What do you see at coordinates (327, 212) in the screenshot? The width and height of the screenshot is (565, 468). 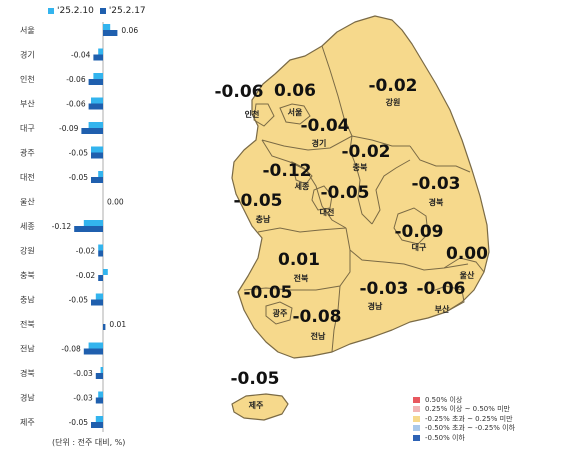 I see `region-name: 대전` at bounding box center [327, 212].